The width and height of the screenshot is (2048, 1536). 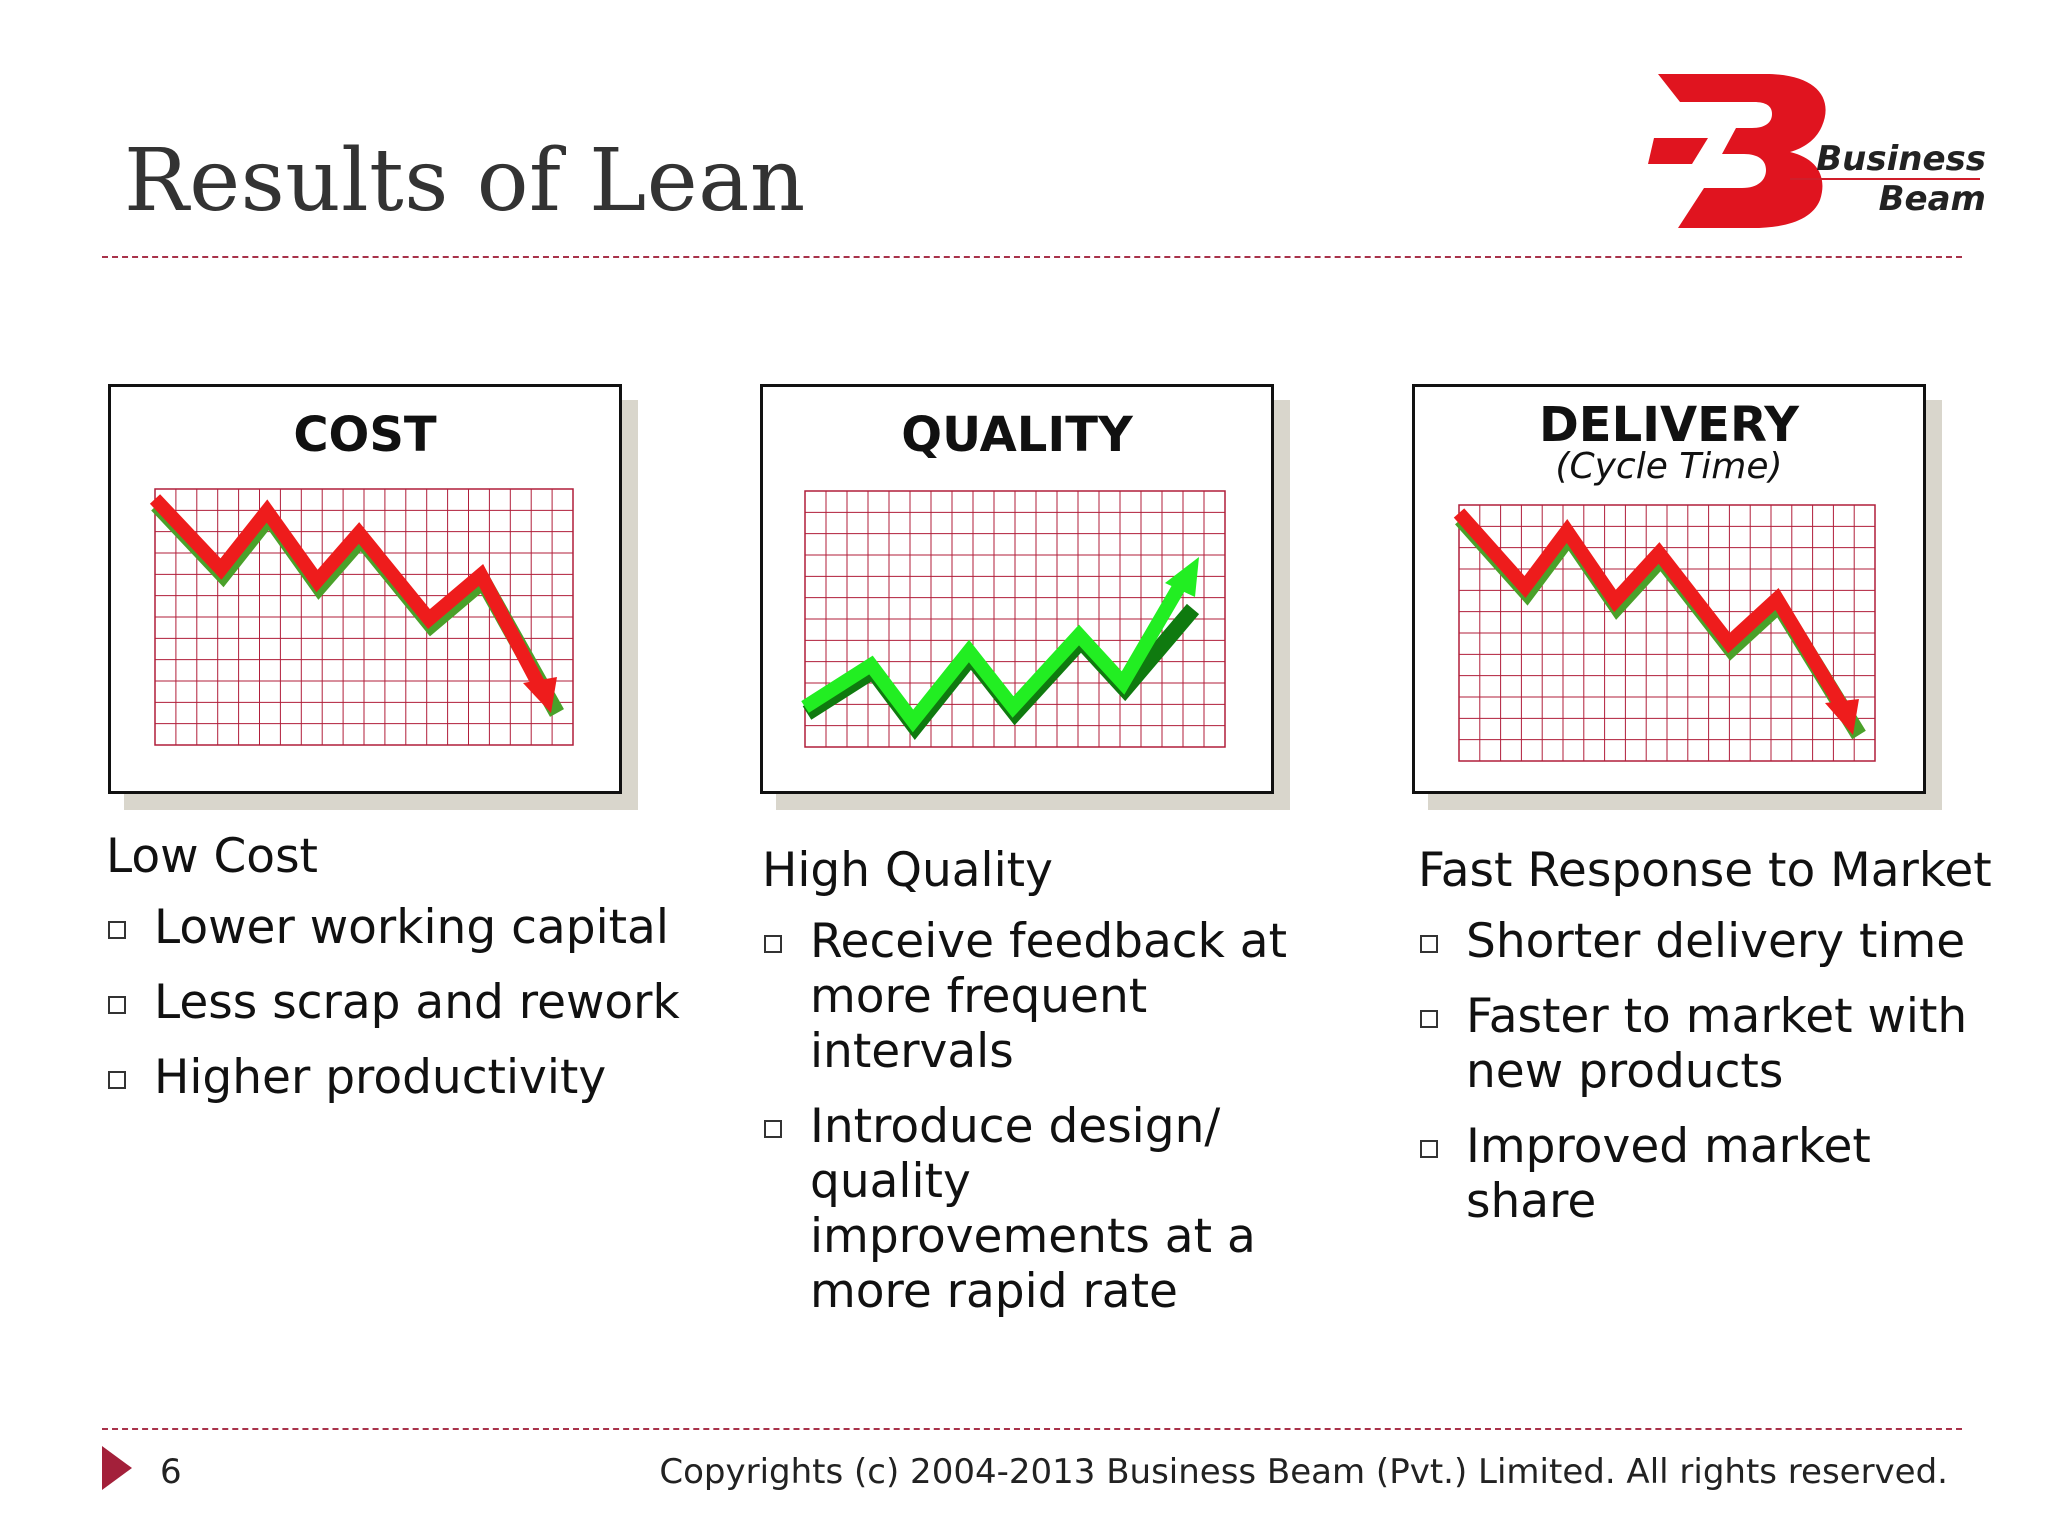 I want to click on list-item: Lower working capital, so click(x=416, y=927).